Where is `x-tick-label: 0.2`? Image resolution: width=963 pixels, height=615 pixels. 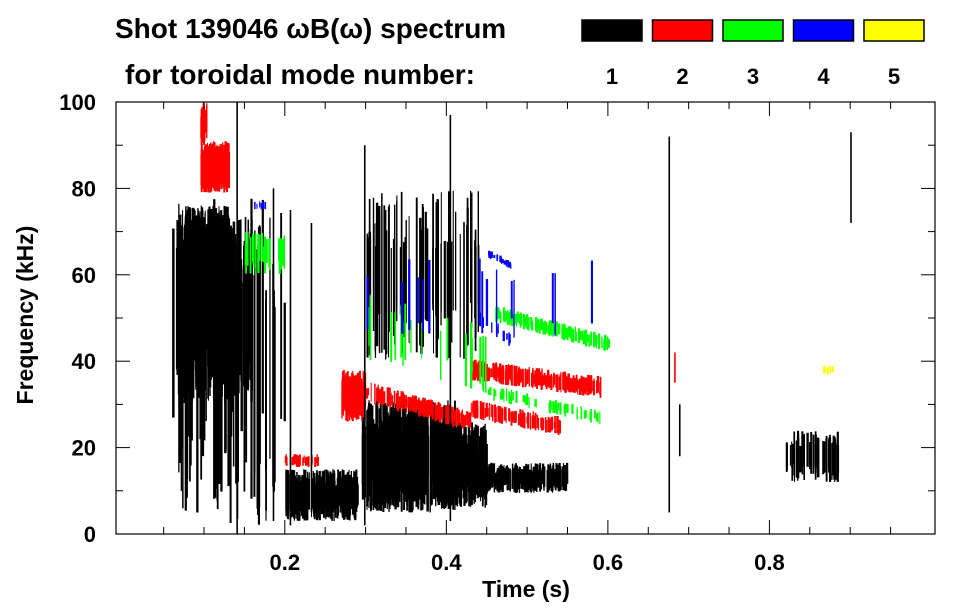
x-tick-label: 0.2 is located at coordinates (285, 562).